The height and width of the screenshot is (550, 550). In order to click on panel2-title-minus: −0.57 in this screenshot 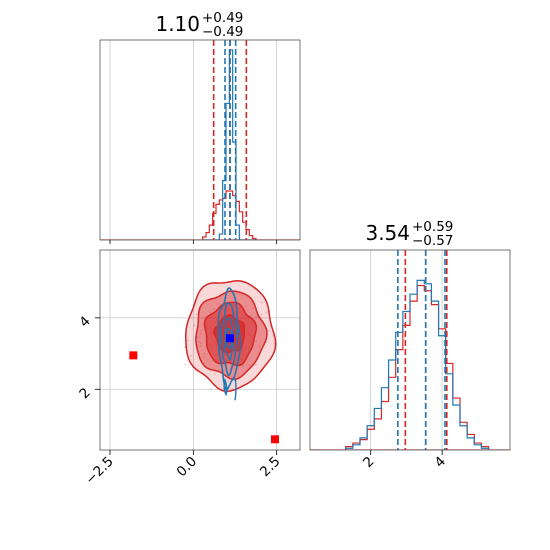, I will do `click(432, 241)`.